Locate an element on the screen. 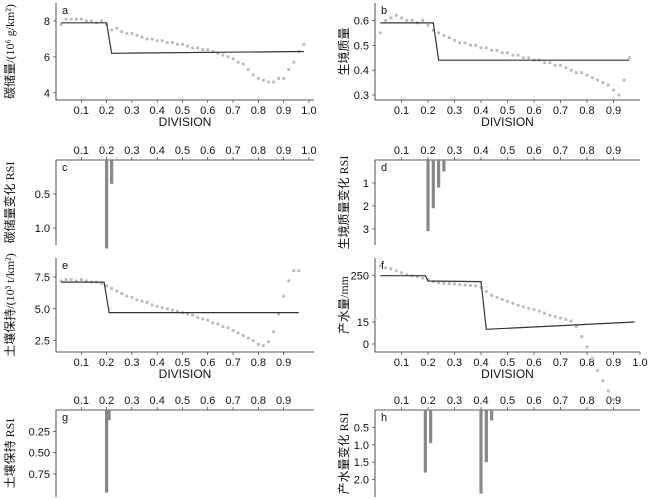  x-tick-label: 0.1 is located at coordinates (401, 401).